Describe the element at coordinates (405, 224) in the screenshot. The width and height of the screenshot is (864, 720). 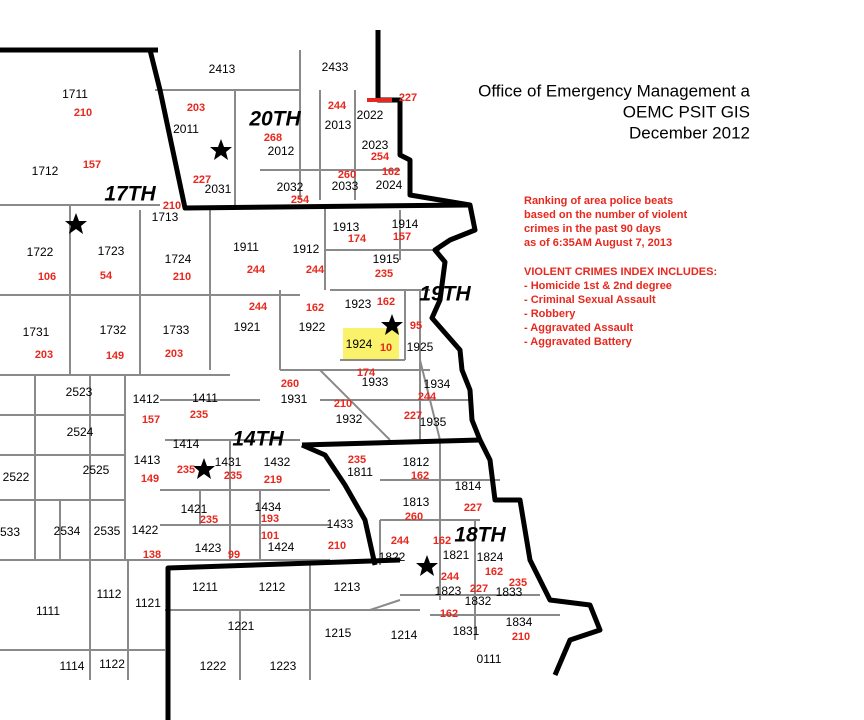
I see `beat-label: 1914` at that location.